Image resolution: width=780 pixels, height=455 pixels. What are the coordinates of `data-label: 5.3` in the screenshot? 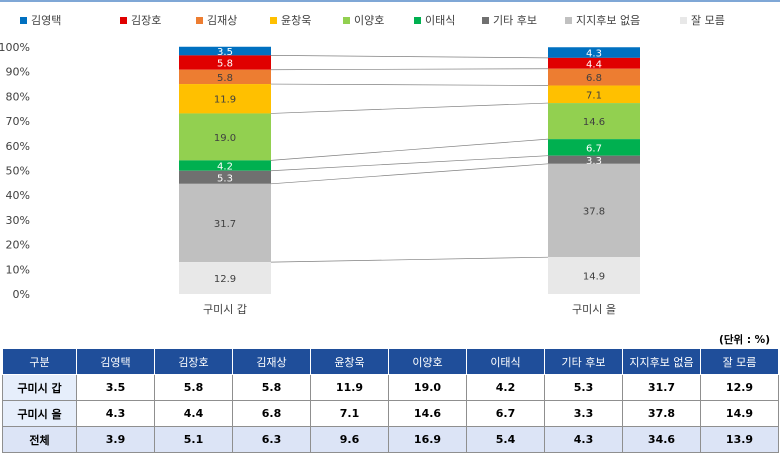 It's located at (225, 178).